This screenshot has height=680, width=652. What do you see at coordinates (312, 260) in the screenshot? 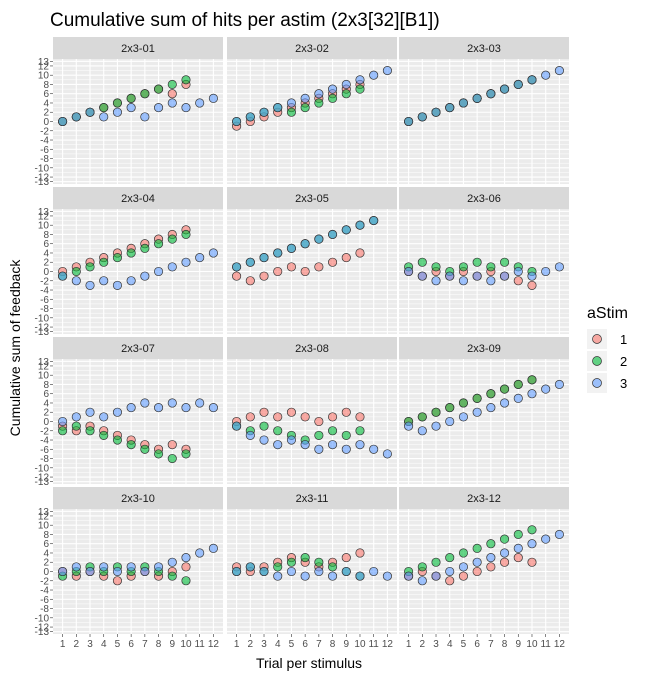
I see `facet-panel: 2x3-05` at bounding box center [312, 260].